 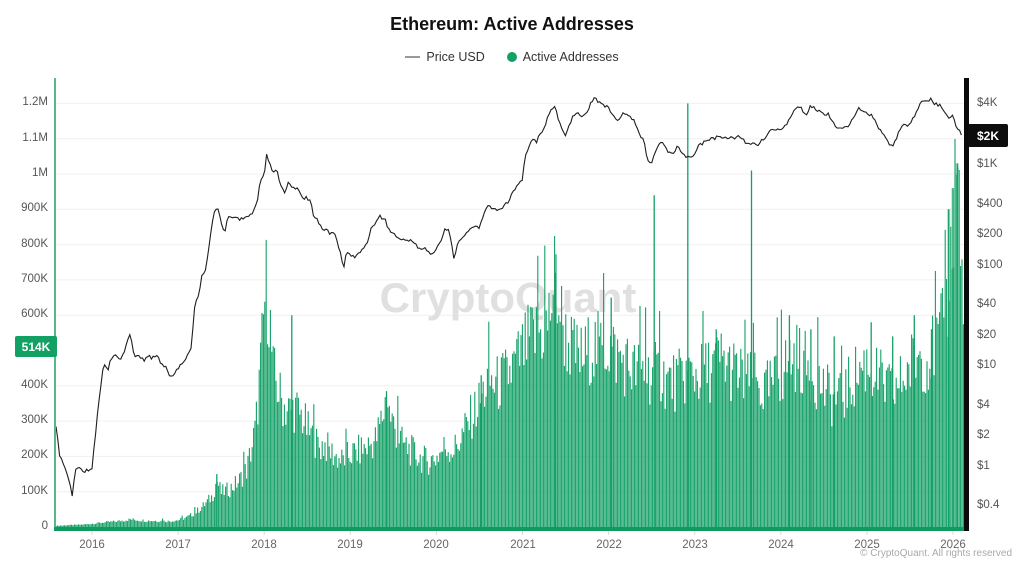 I want to click on left-axis-tick: 800K, so click(x=34, y=244).